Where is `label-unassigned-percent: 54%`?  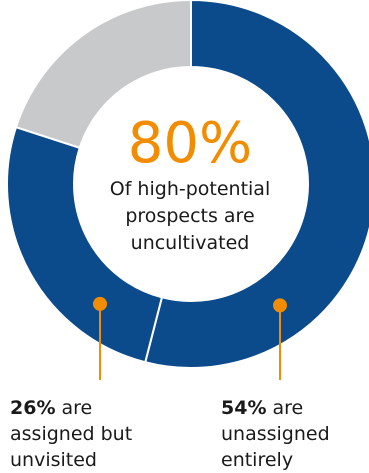
label-unassigned-percent: 54% is located at coordinates (243, 408).